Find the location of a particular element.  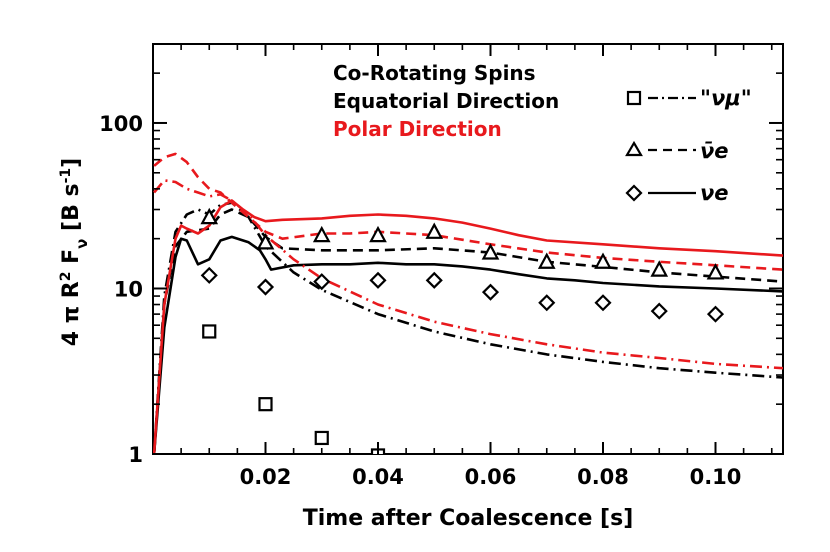

legend-diamond-marker is located at coordinates (634, 193).